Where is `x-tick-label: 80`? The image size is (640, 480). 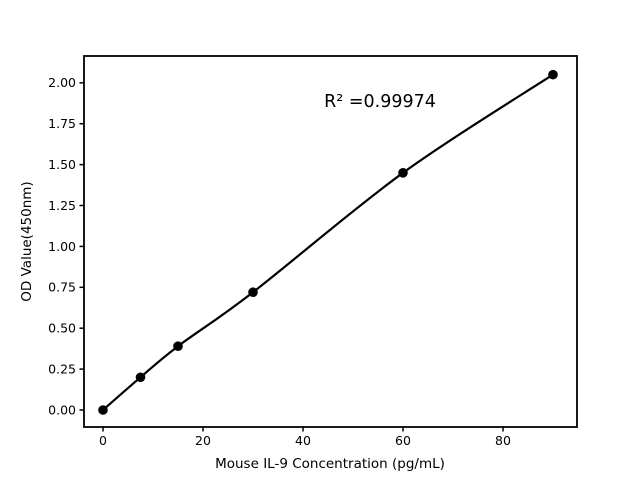
x-tick-label: 80 is located at coordinates (503, 440).